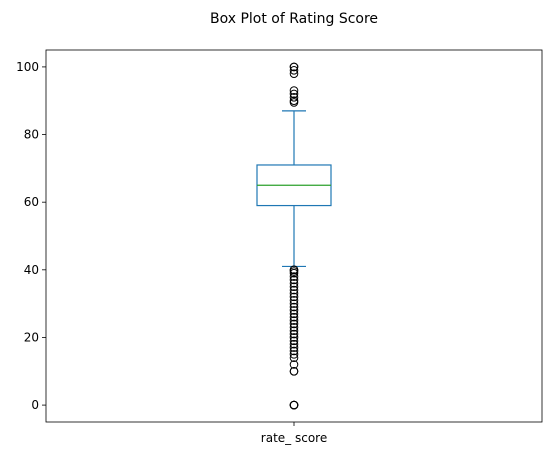  Describe the element at coordinates (31, 135) in the screenshot. I see `y-tick-label: 80` at that location.